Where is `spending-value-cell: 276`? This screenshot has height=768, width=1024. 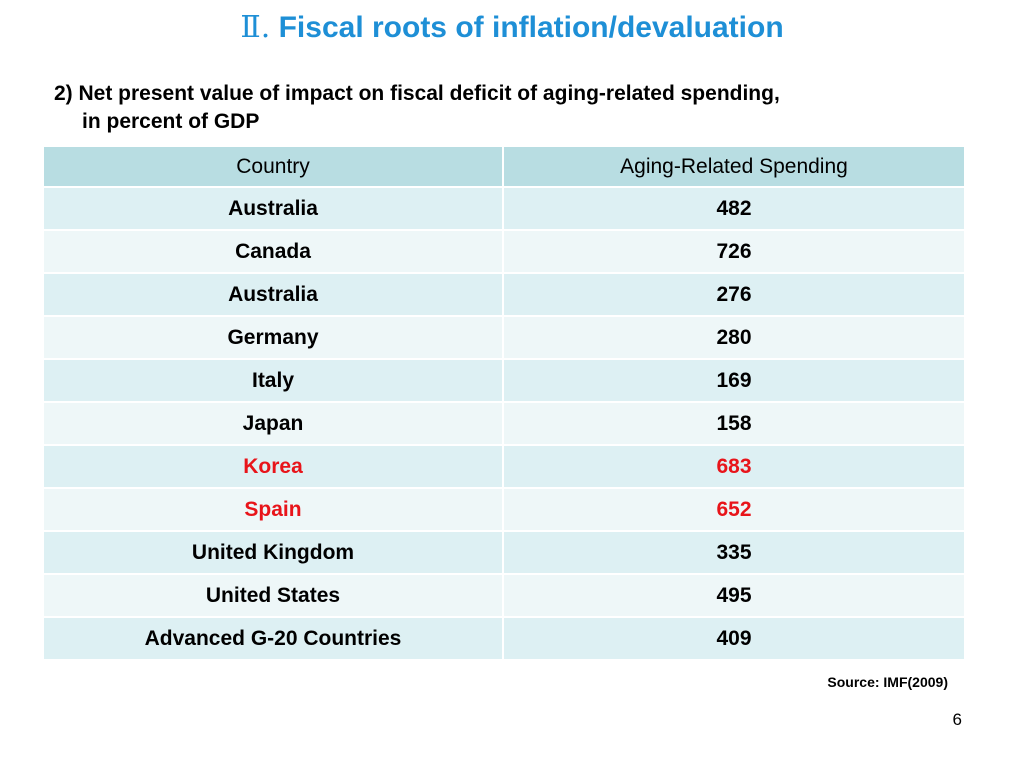
spending-value-cell: 276 is located at coordinates (734, 294).